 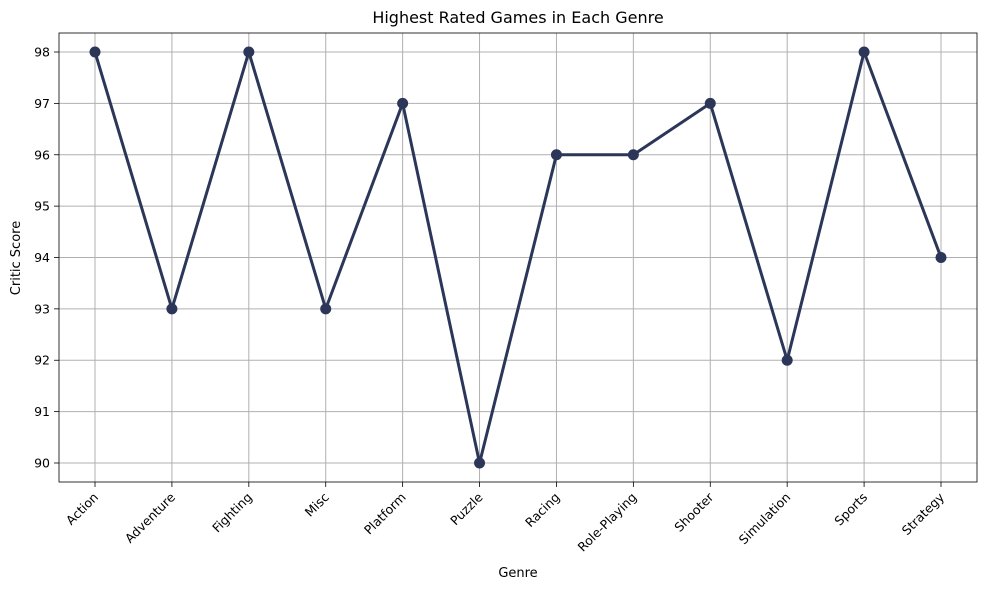 What do you see at coordinates (82, 509) in the screenshot?
I see `x-tick-label: Action` at bounding box center [82, 509].